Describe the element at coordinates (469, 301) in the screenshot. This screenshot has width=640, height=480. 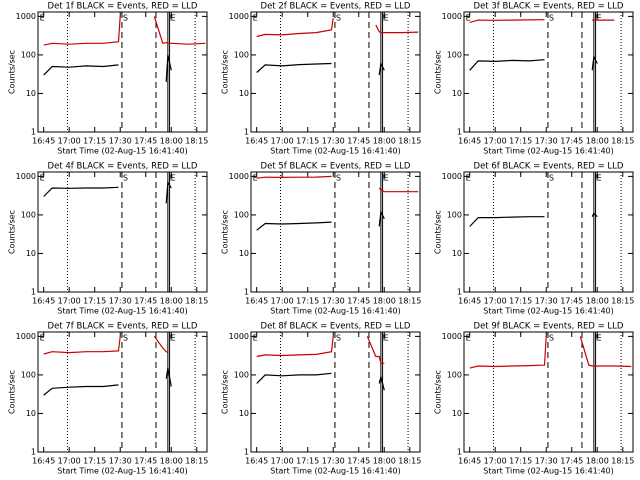
I see `x-tick-label: 16:45` at that location.